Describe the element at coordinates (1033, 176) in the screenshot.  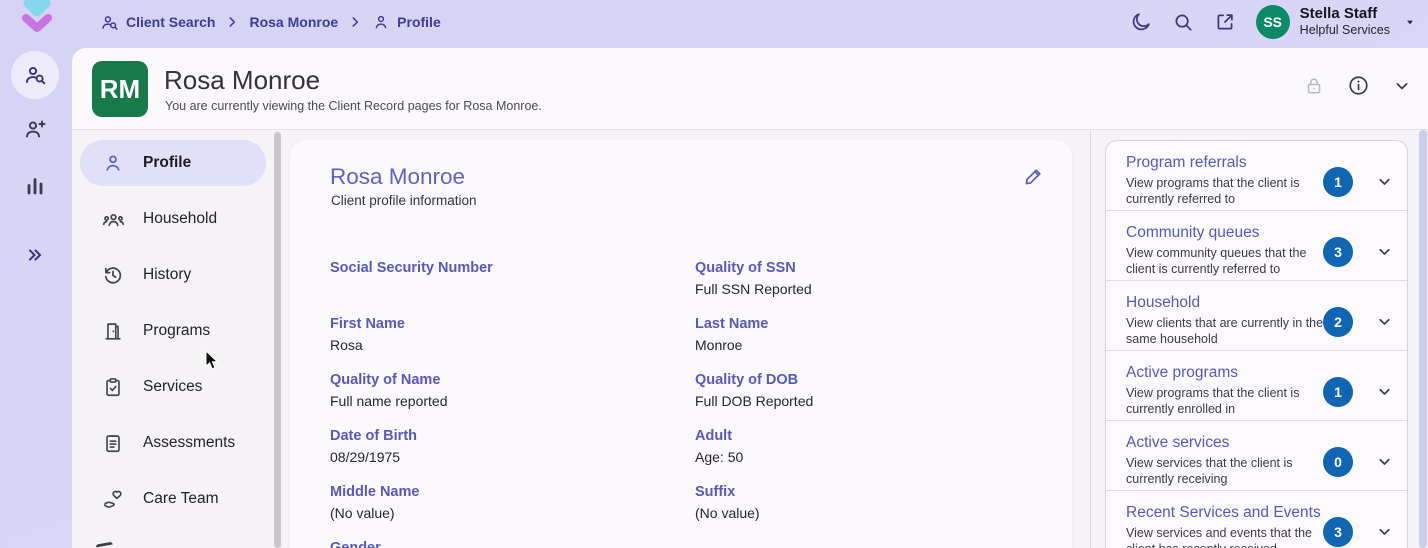
I see `pencil-icon` at that location.